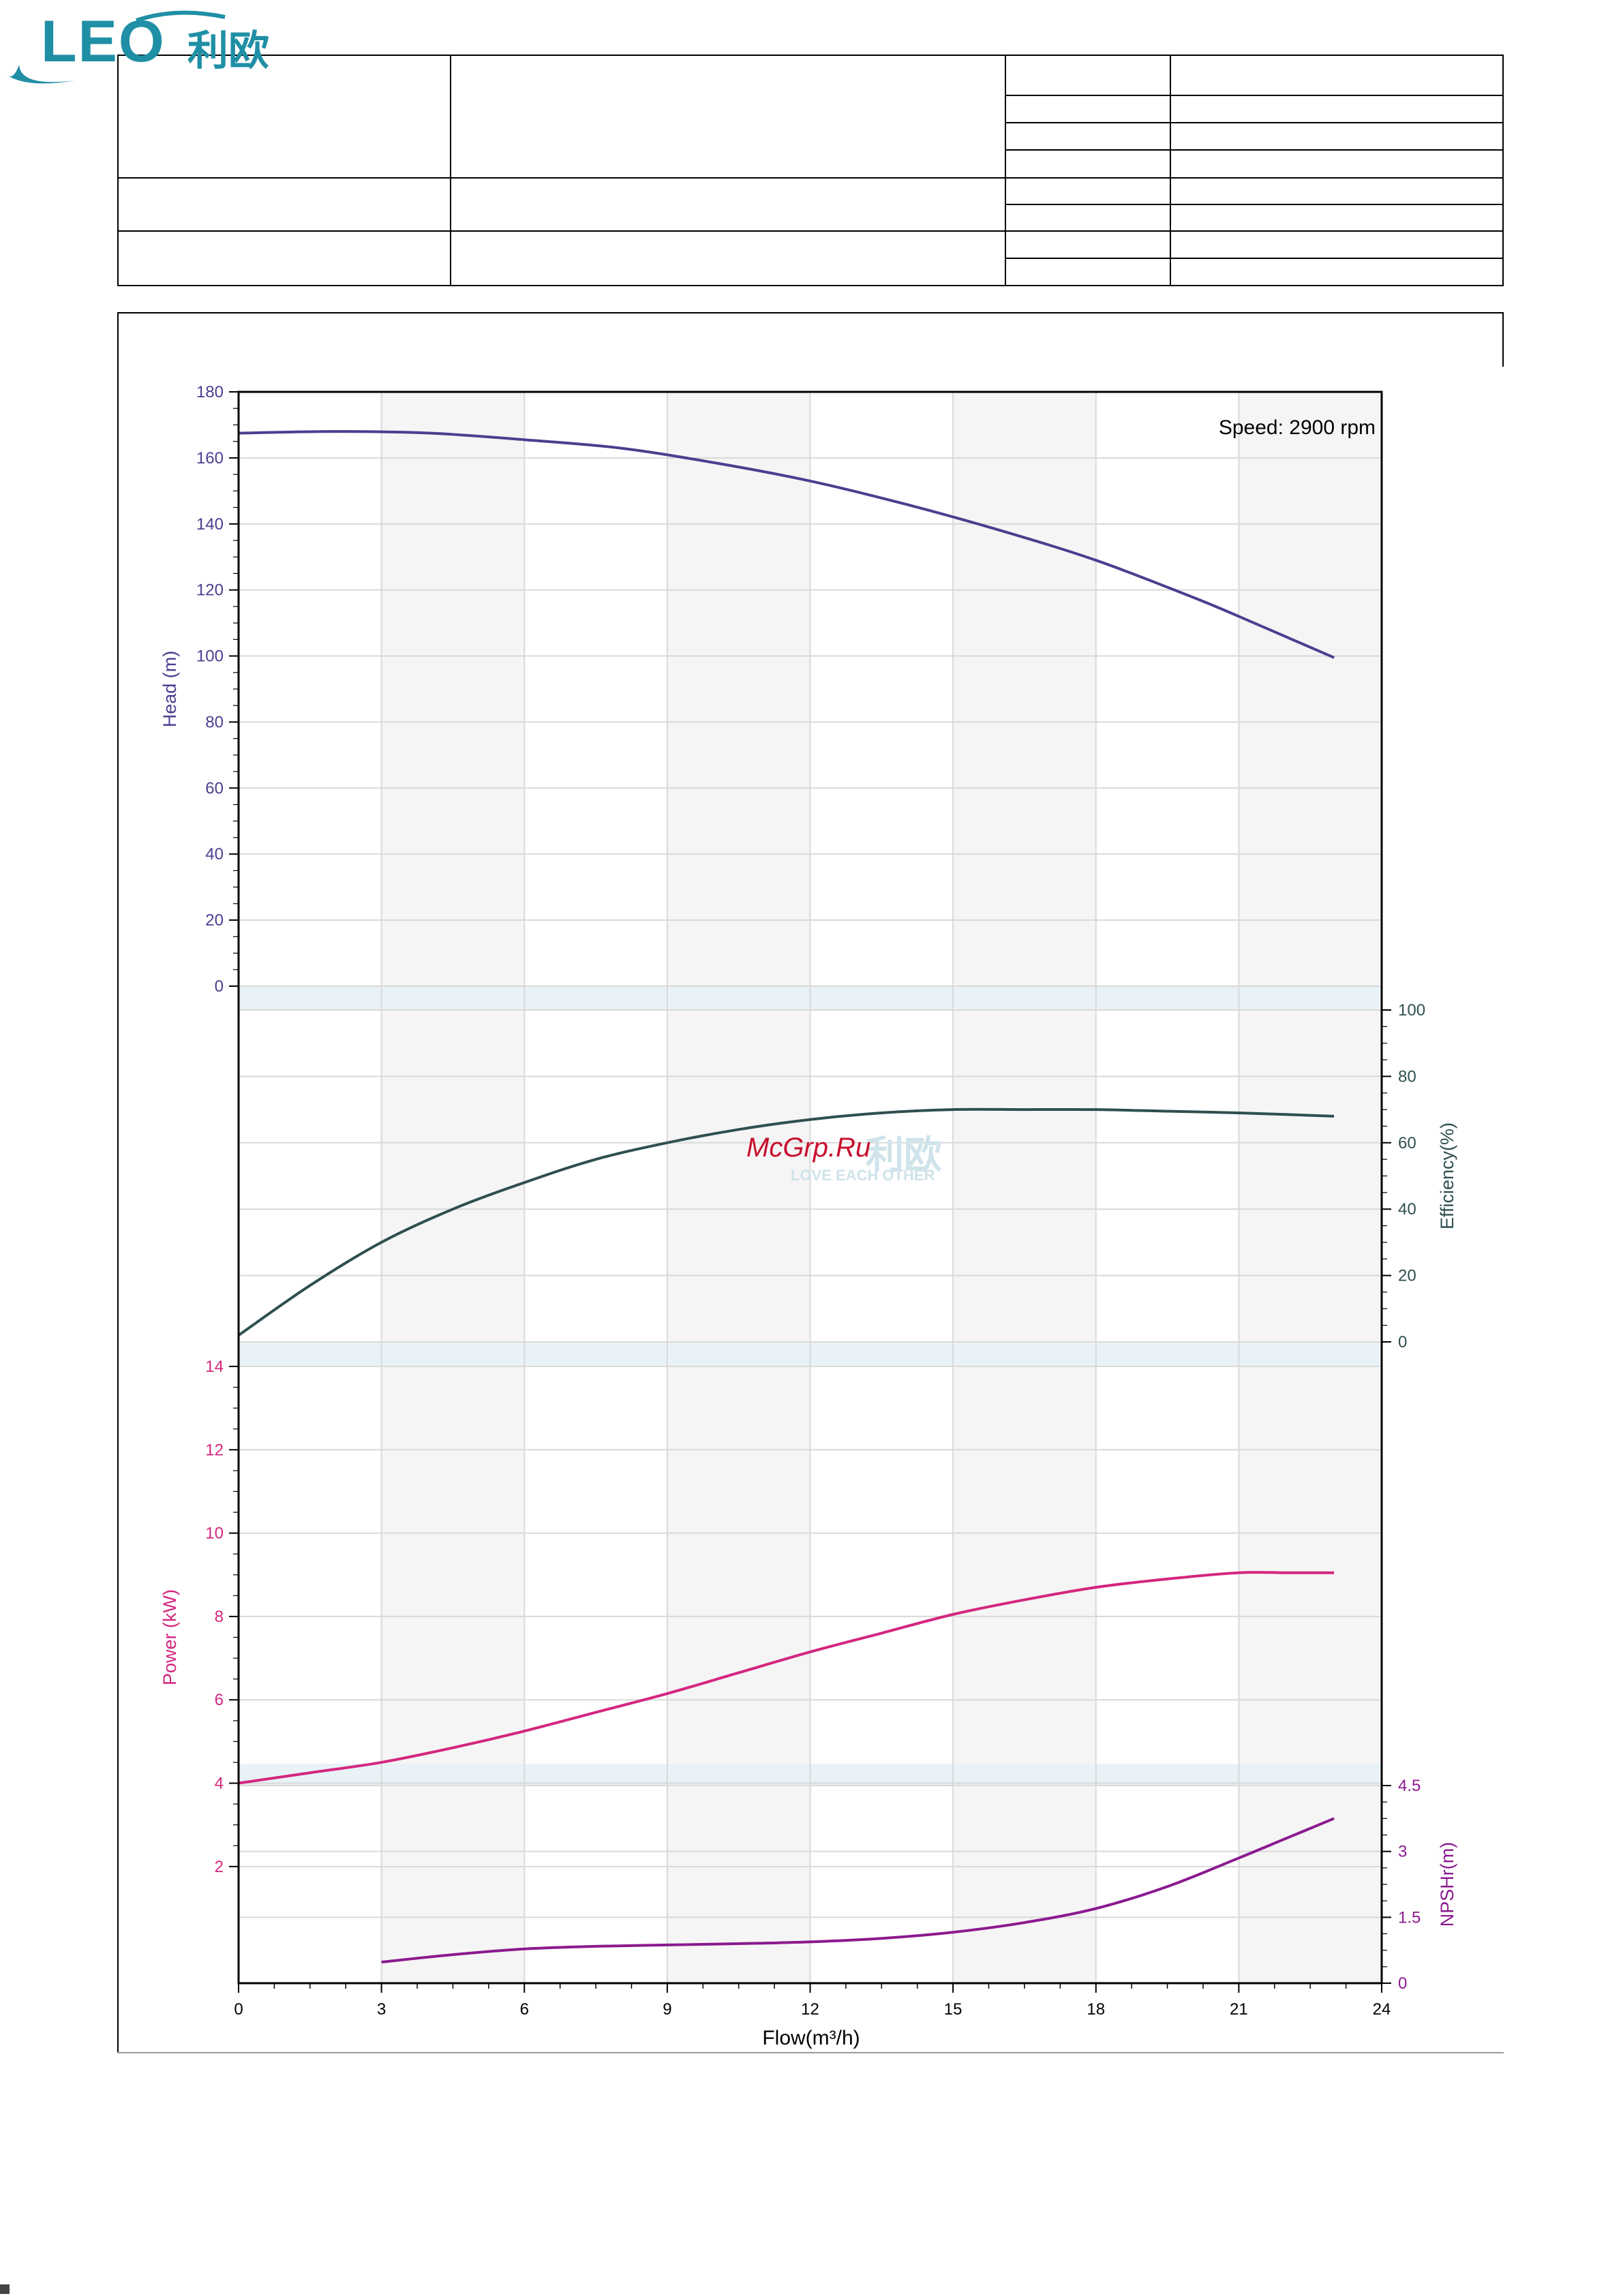 Image resolution: width=1623 pixels, height=2296 pixels. I want to click on x-tick-label: 21, so click(1239, 2009).